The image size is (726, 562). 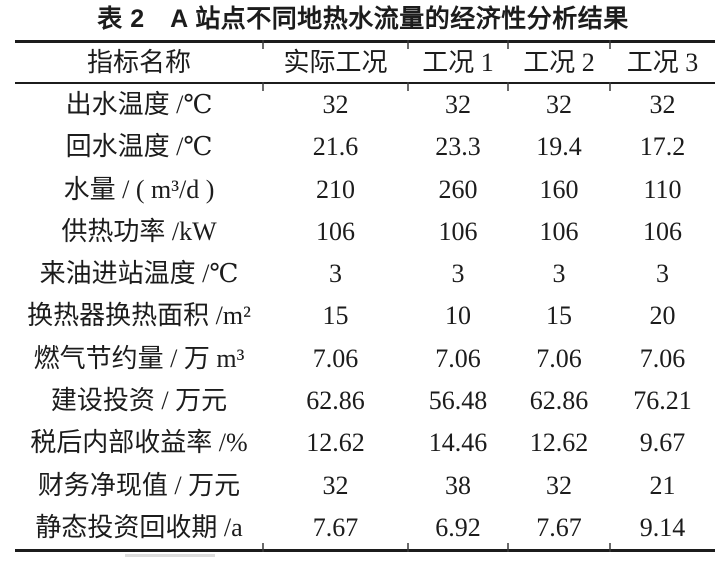 What do you see at coordinates (139, 485) in the screenshot?
I see `row-label: 财务净现值 / 万元` at bounding box center [139, 485].